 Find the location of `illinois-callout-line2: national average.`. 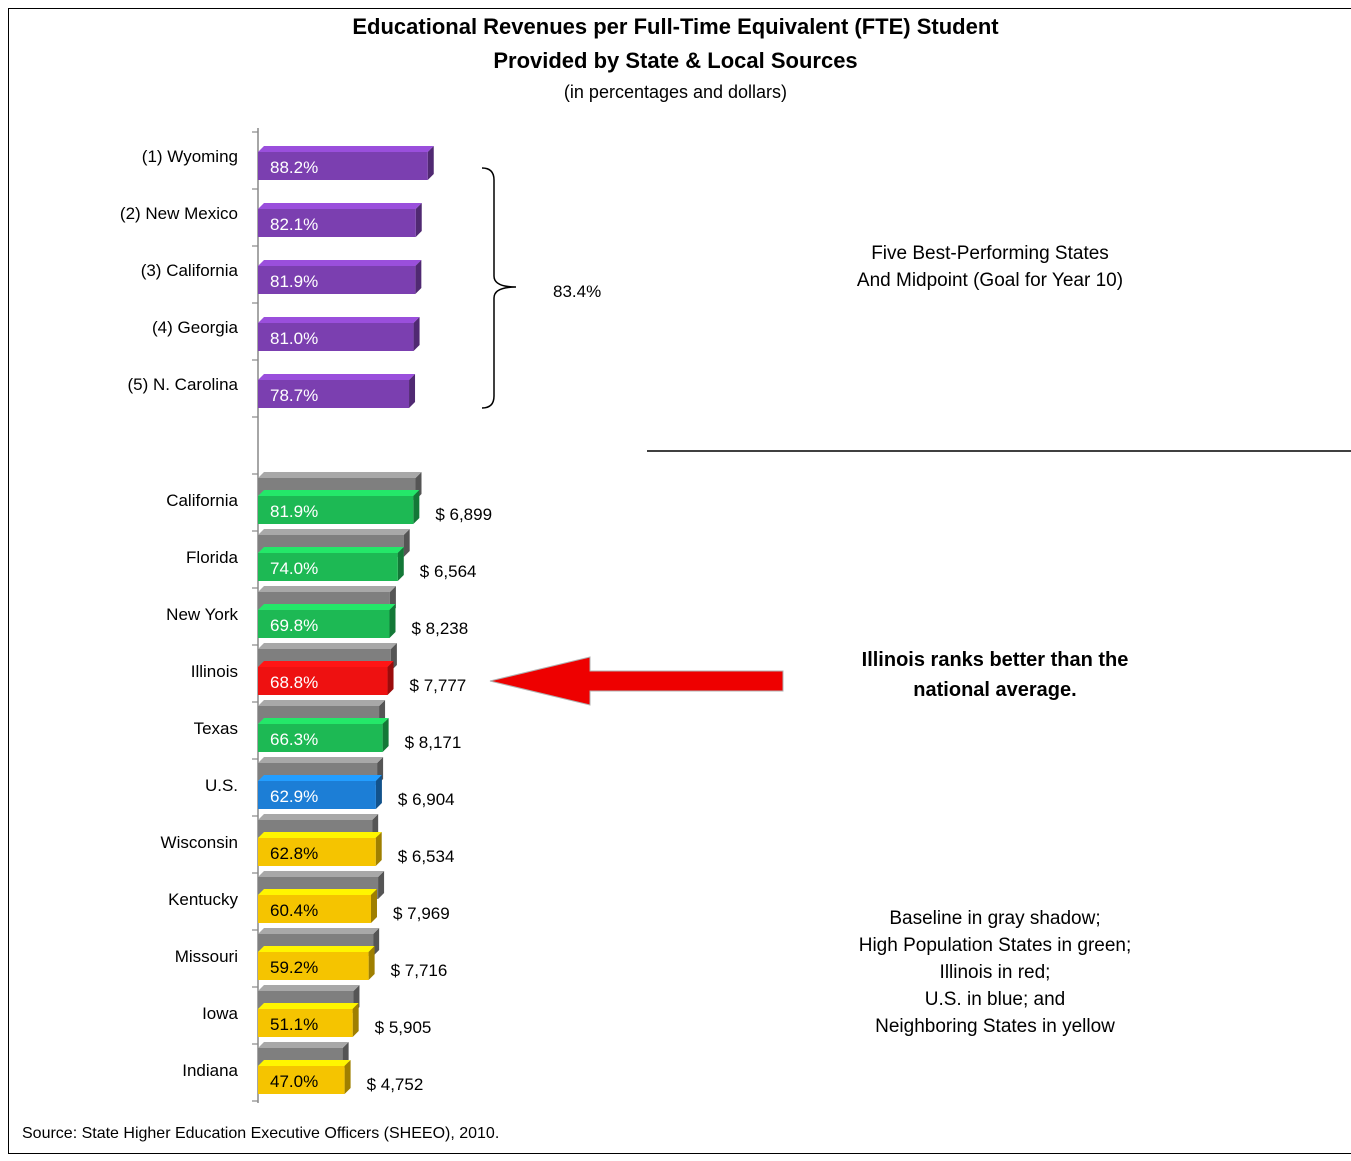

illinois-callout-line2: national average. is located at coordinates (995, 690).